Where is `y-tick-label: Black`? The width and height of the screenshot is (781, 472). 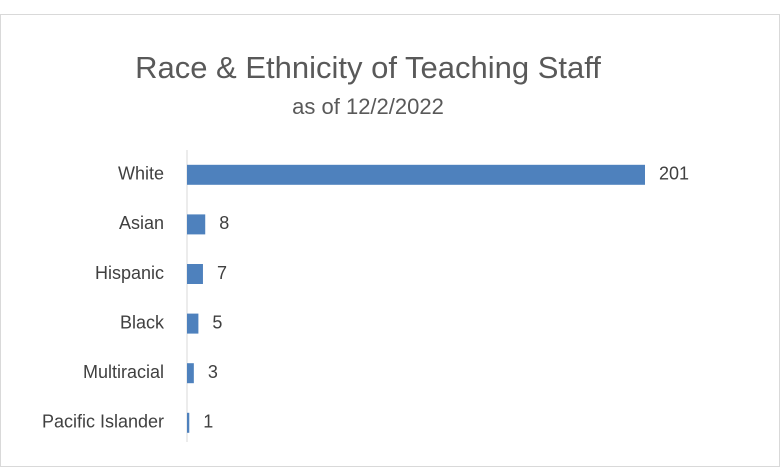 y-tick-label: Black is located at coordinates (142, 322).